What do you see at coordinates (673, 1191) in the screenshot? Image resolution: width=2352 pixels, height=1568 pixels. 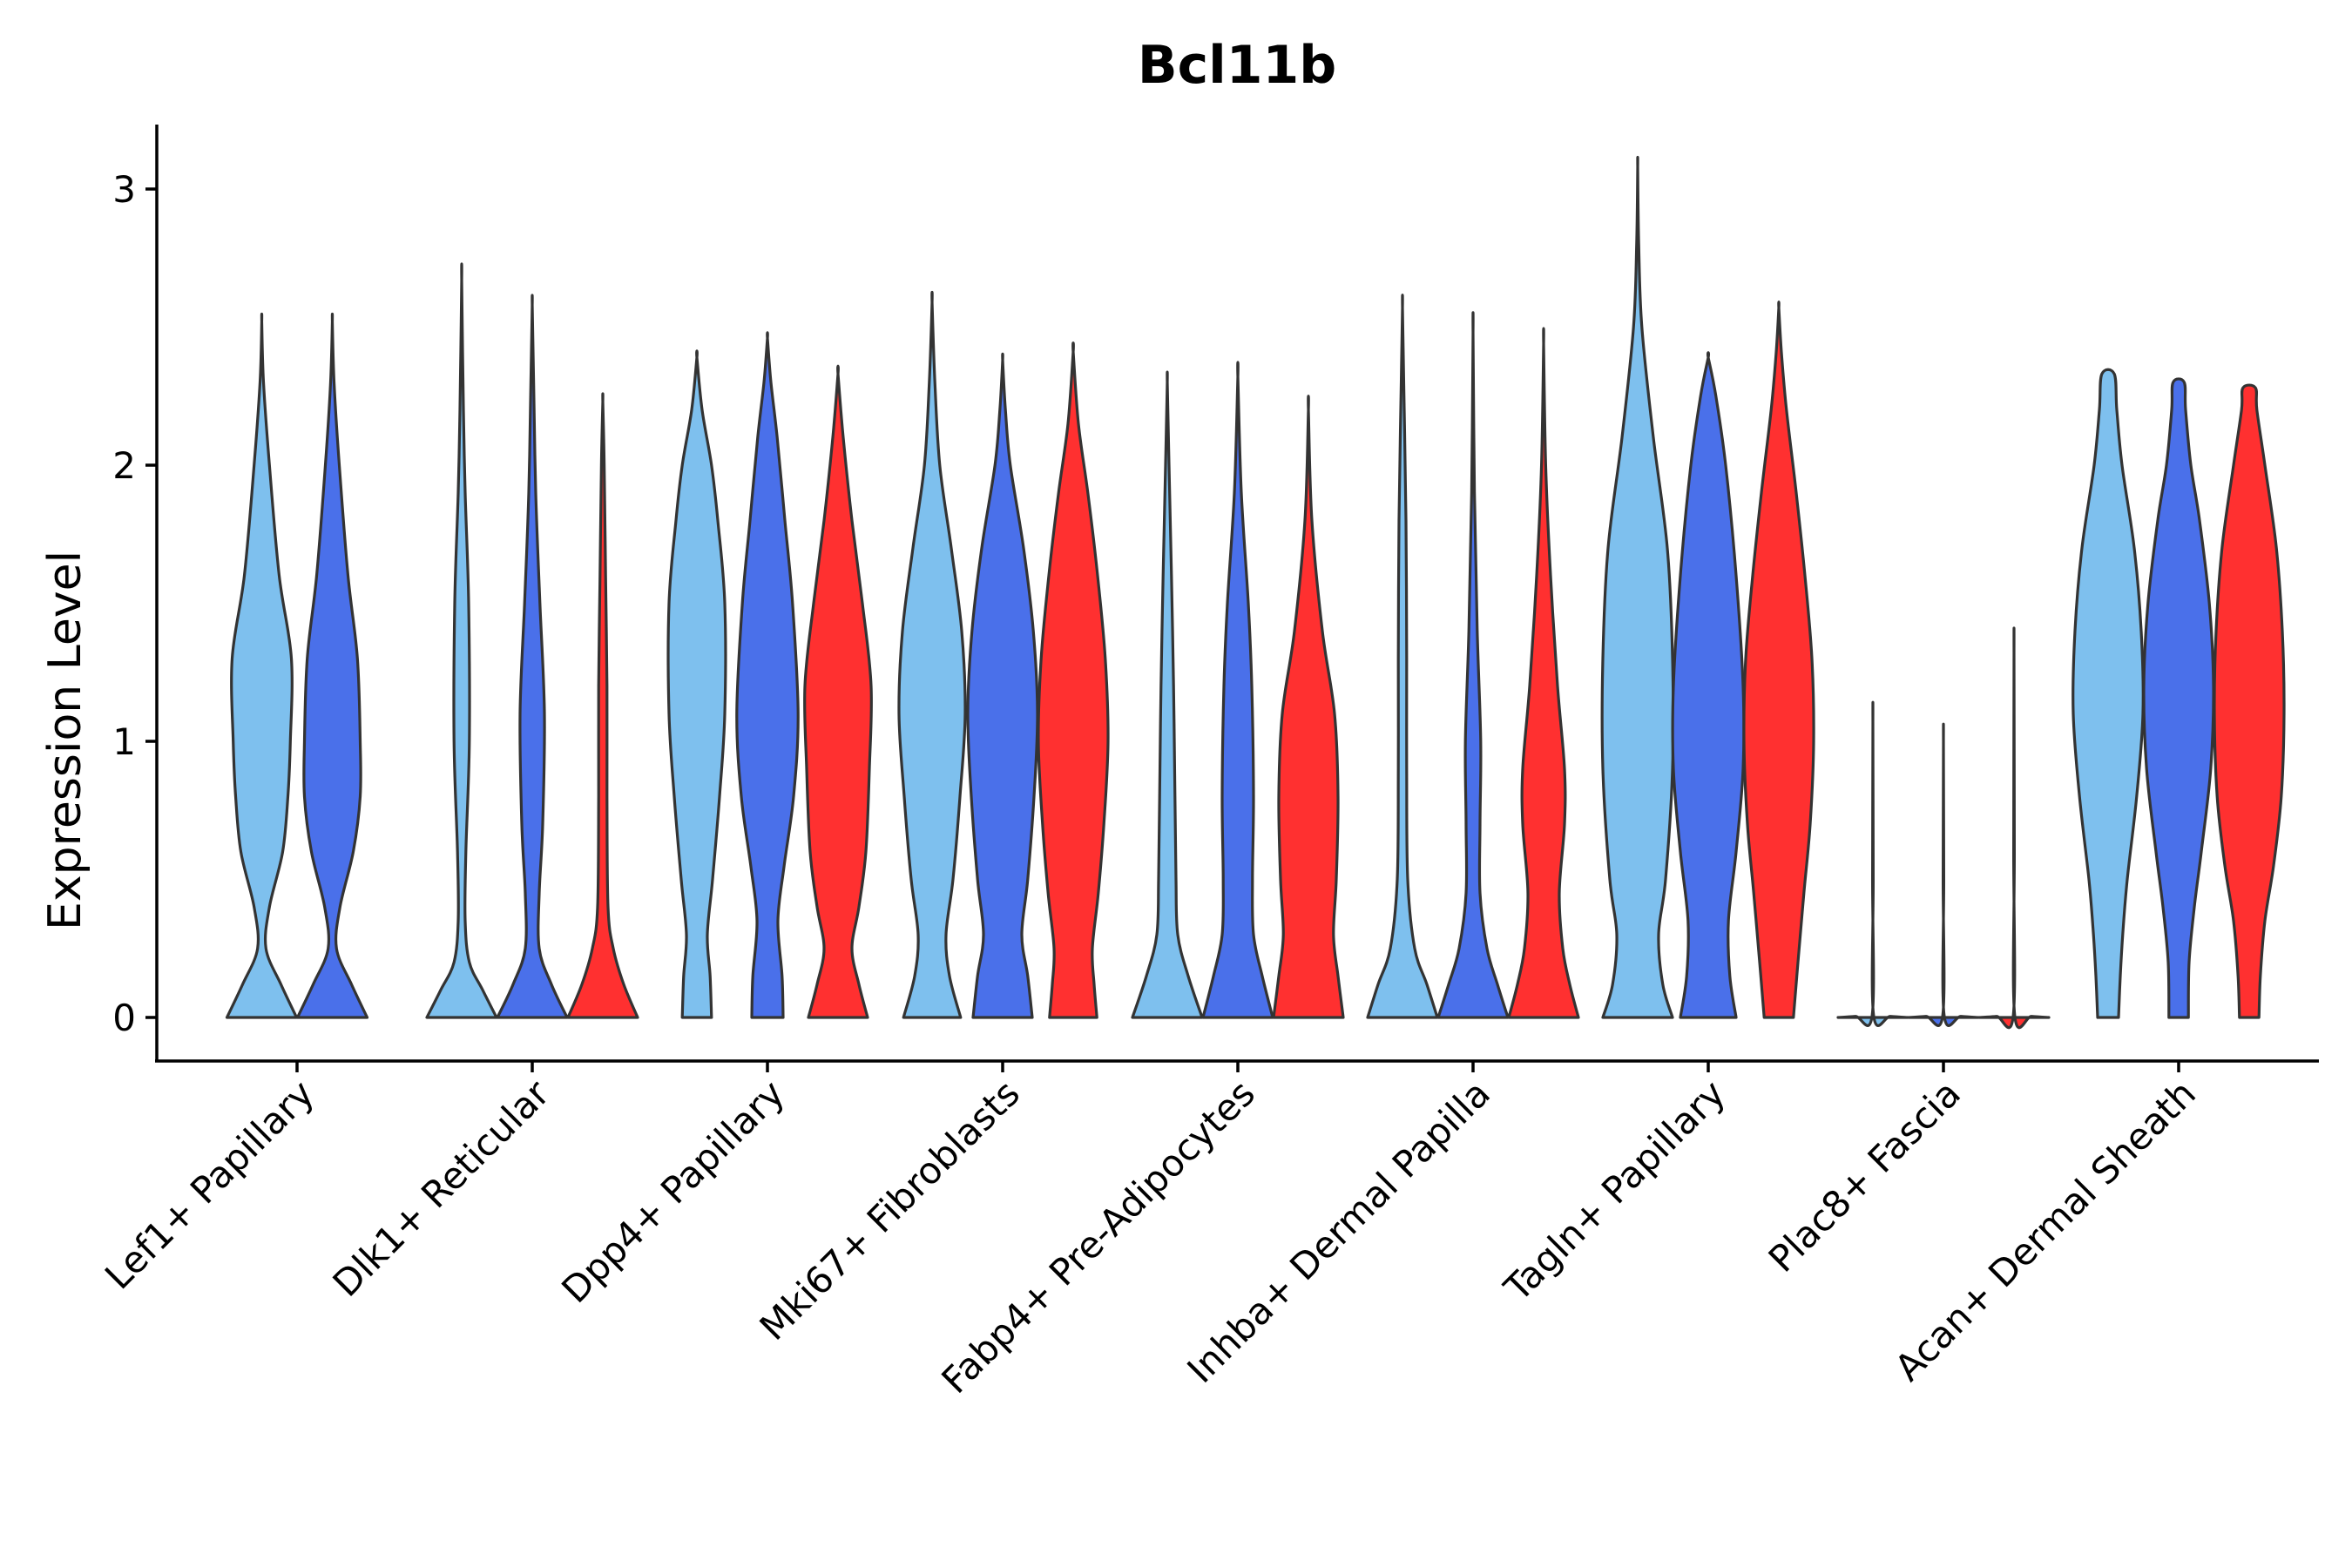 I see `x-tick-label: Dpp4+ Papillary` at bounding box center [673, 1191].